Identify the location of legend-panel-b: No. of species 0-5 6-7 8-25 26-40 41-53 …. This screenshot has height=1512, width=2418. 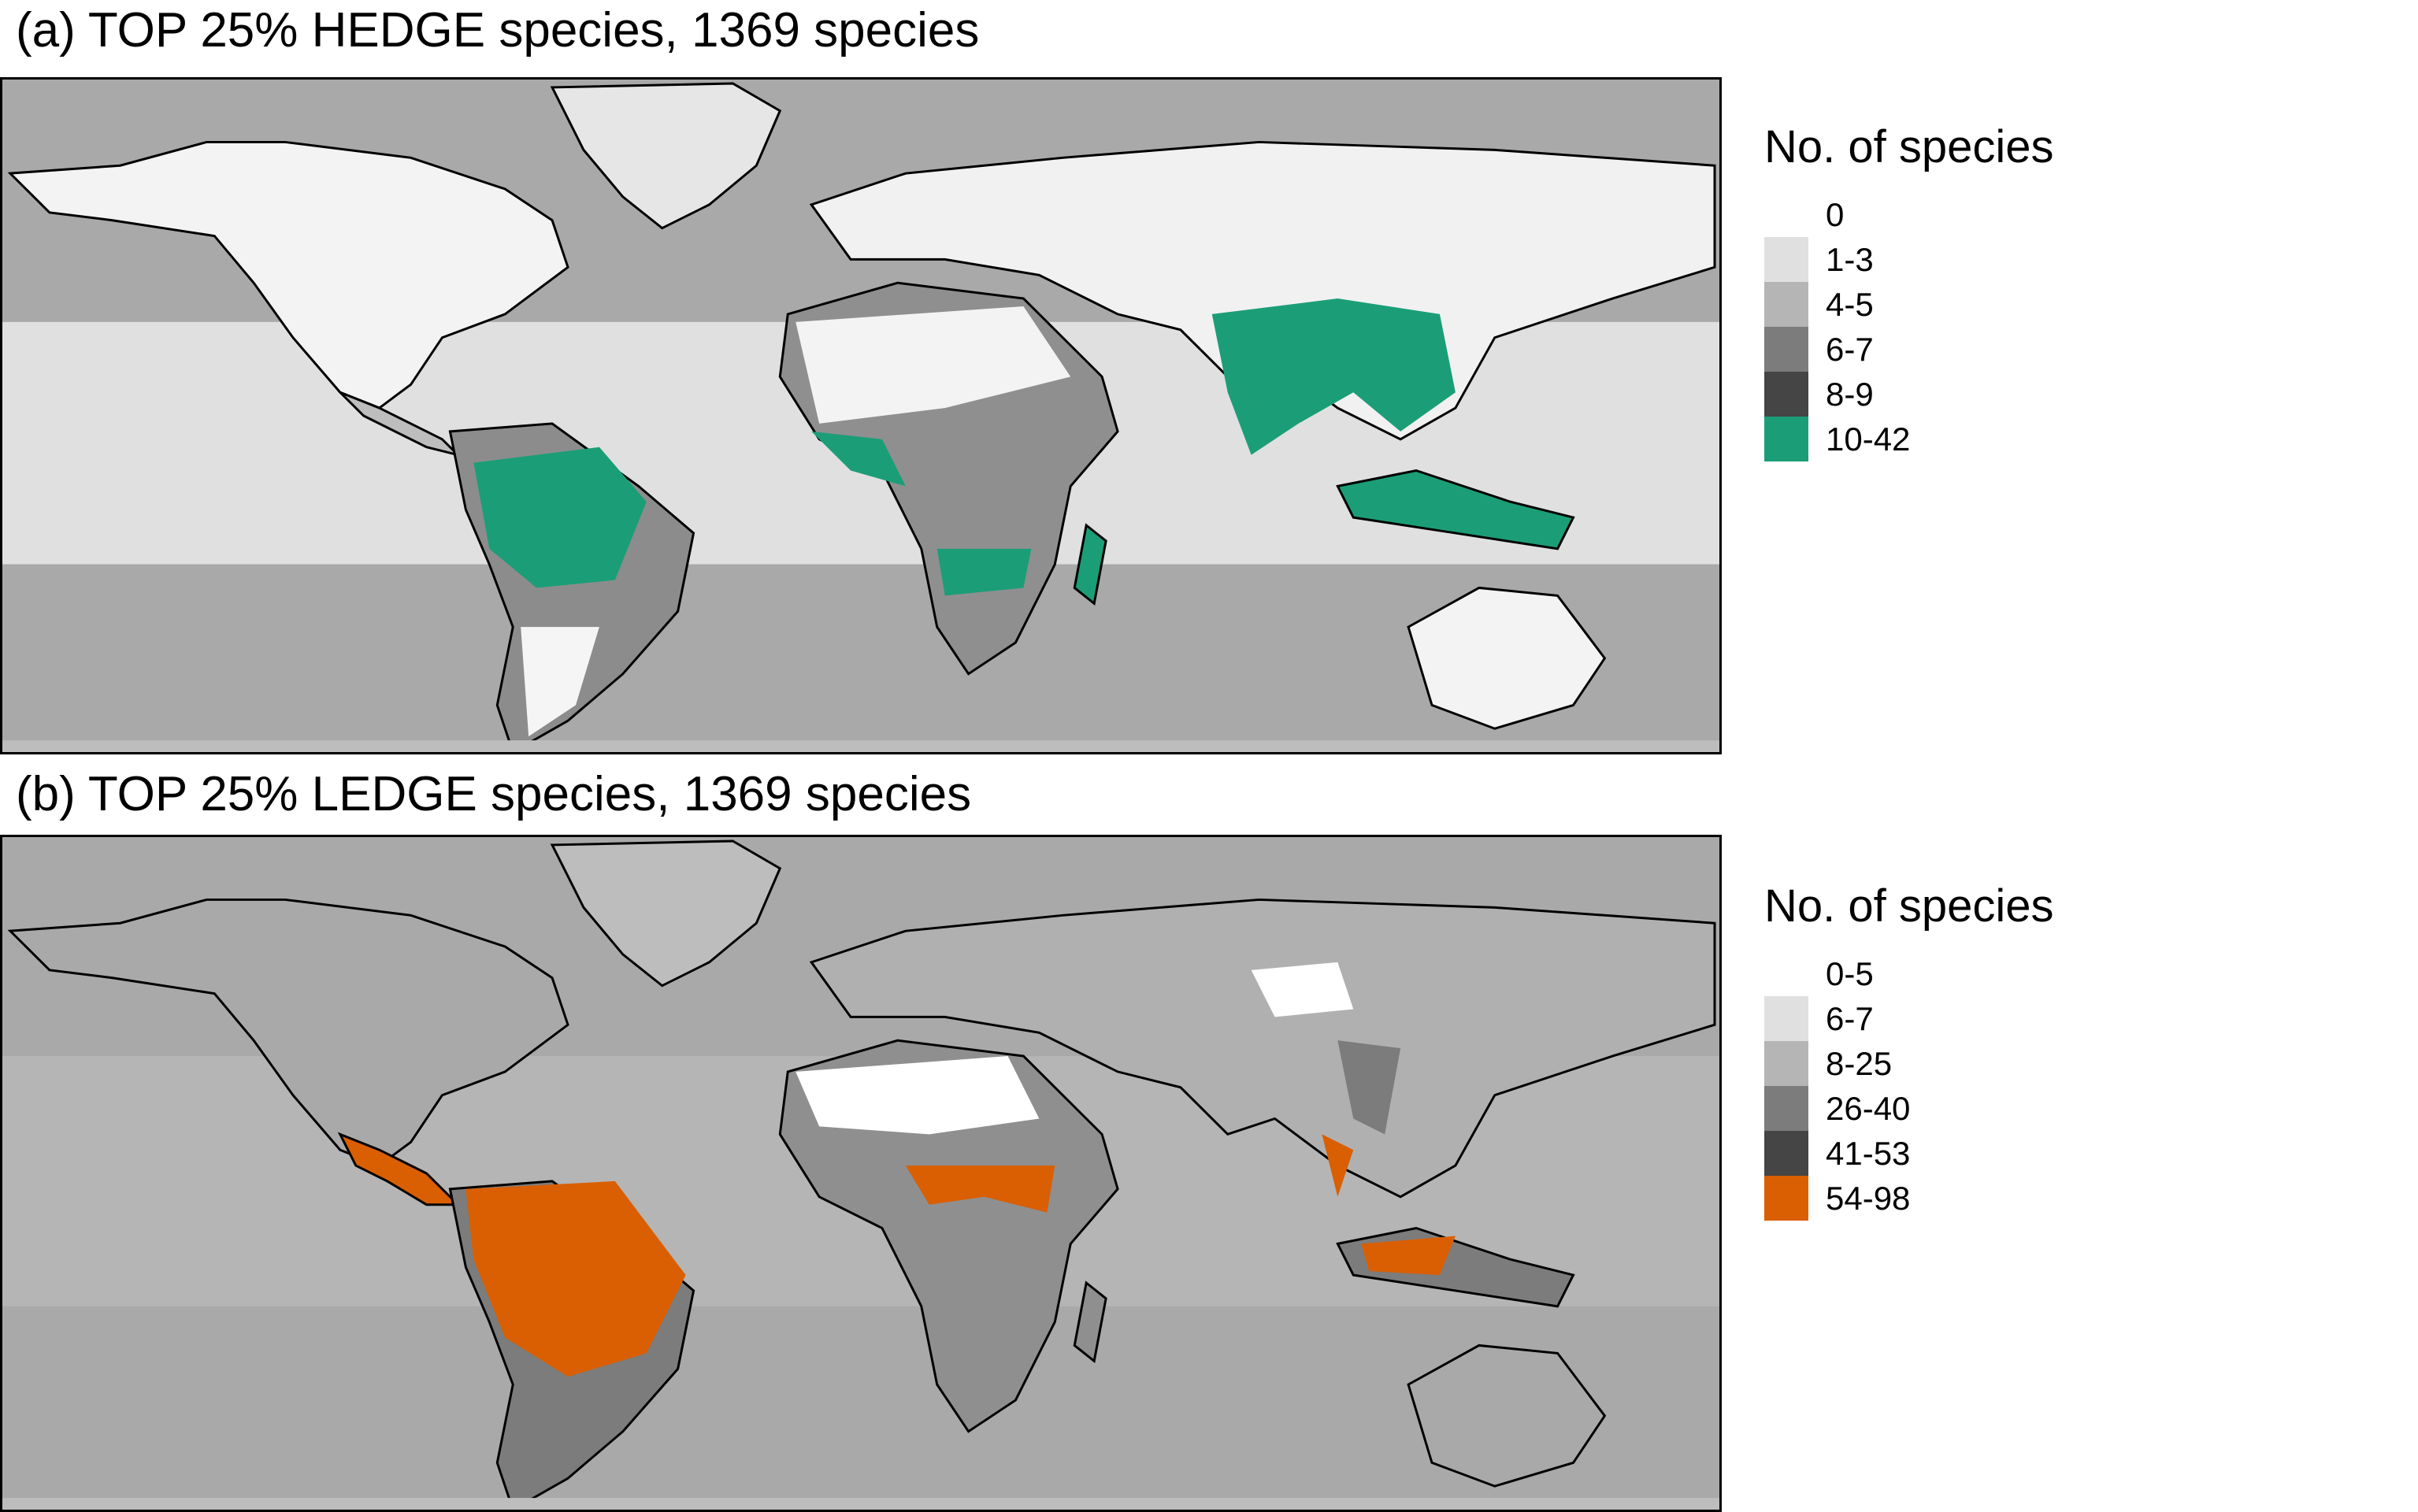
(1909, 1052).